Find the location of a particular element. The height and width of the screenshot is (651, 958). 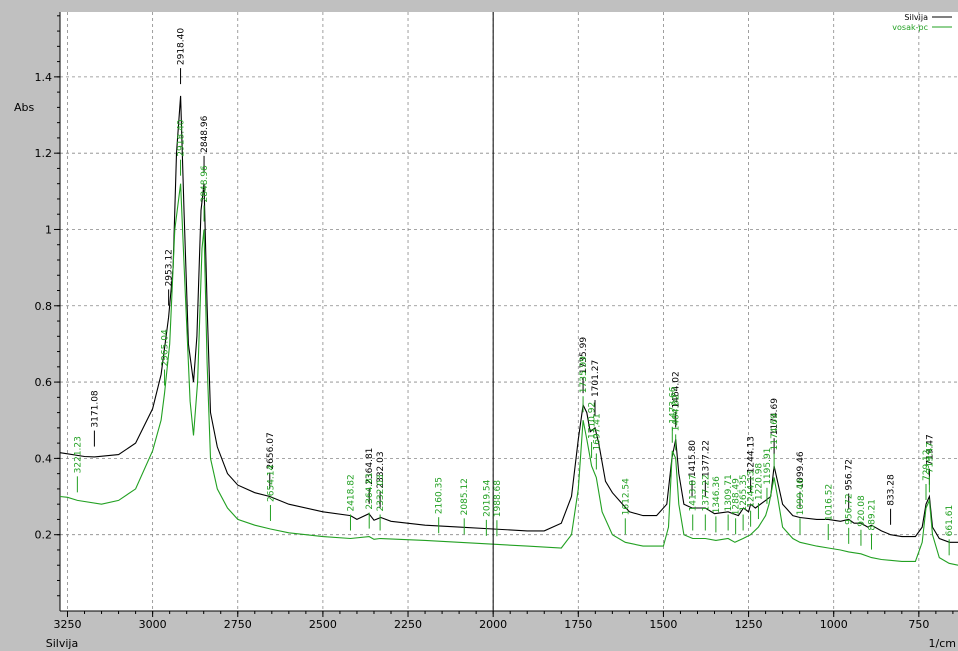

peak-label-37: 1377.22 is located at coordinates (706, 492).